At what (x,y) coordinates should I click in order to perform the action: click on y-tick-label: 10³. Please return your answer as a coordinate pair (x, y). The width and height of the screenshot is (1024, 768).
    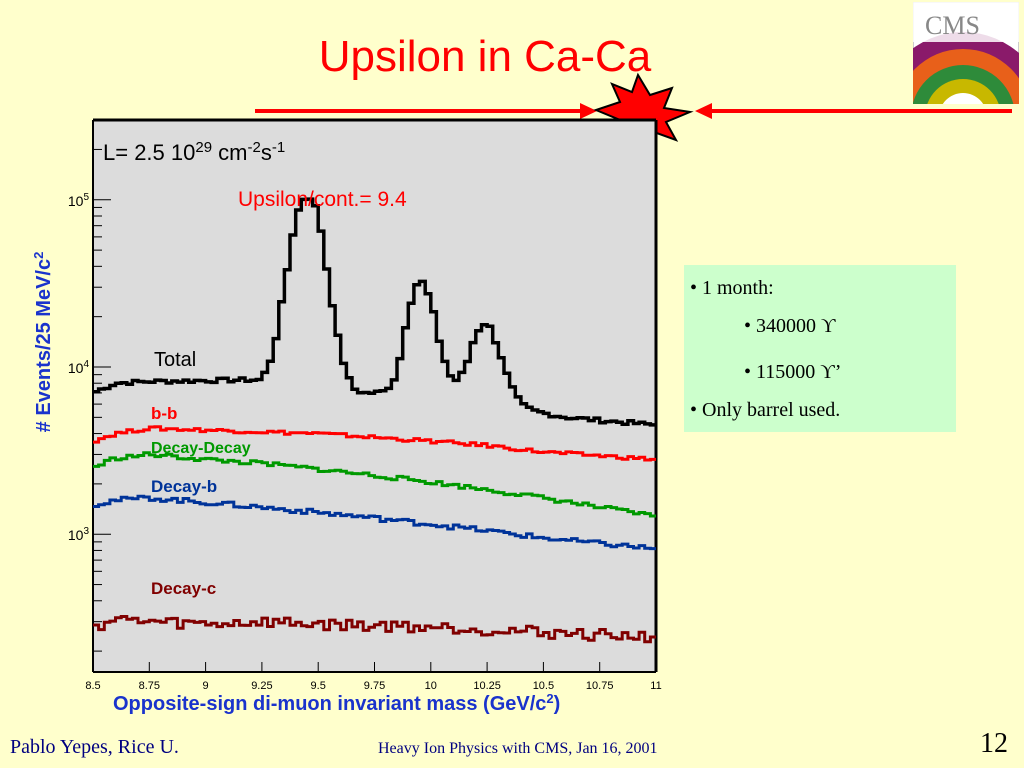
    Looking at the image, I should click on (79, 534).